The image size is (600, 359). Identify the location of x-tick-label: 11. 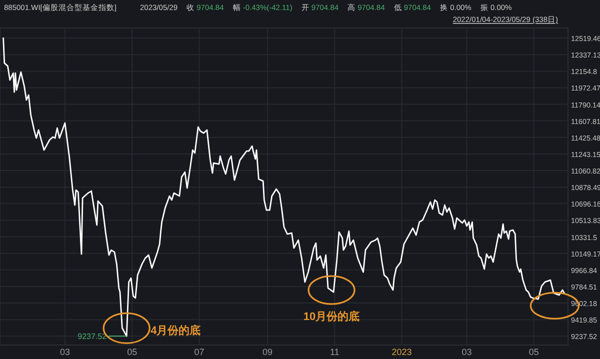
(335, 352).